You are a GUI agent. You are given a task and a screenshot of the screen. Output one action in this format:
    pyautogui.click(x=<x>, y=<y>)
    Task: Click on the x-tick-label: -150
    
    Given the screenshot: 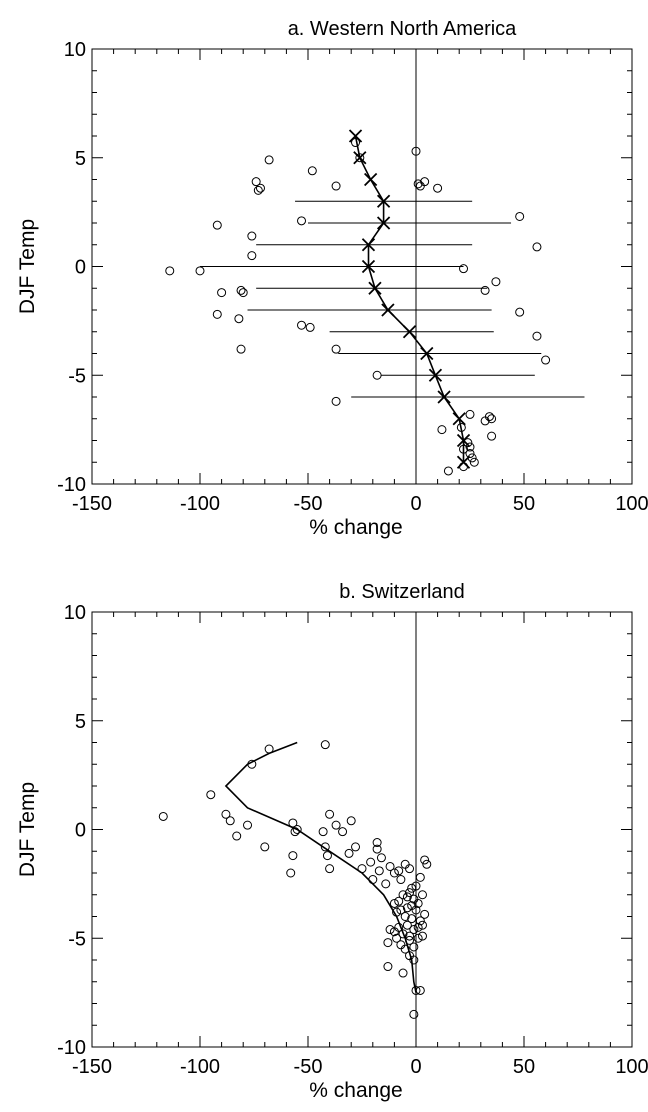 What is the action you would take?
    pyautogui.click(x=92, y=1067)
    